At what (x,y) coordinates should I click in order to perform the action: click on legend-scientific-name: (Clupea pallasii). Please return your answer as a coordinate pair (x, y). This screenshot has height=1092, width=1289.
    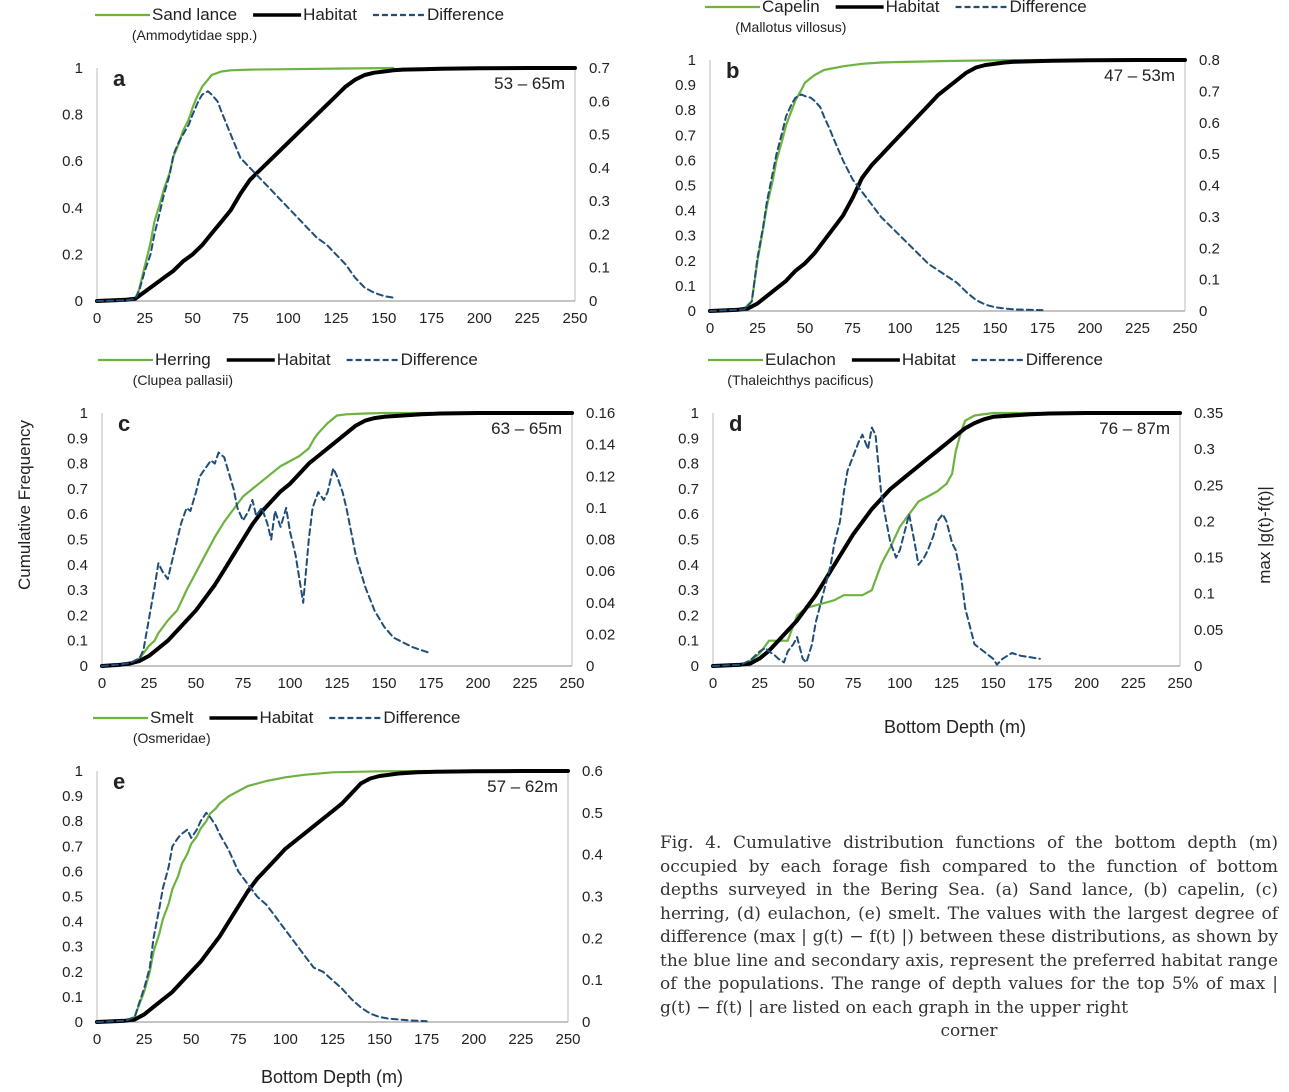
    Looking at the image, I should click on (183, 380).